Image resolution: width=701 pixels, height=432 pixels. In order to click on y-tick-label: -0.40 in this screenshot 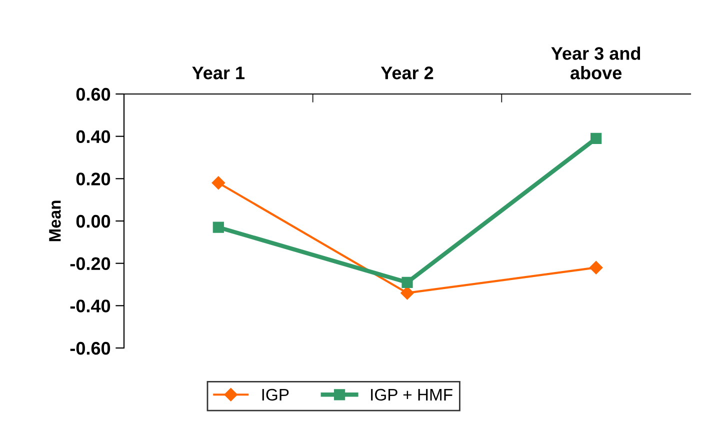, I will do `click(90, 306)`.